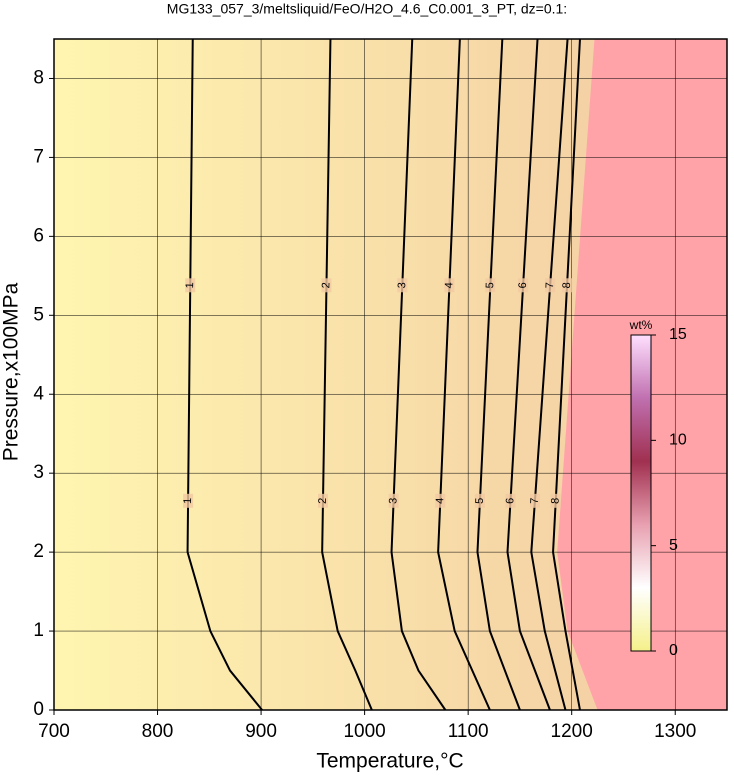 The width and height of the screenshot is (734, 781). Describe the element at coordinates (364, 731) in the screenshot. I see `x-tick-label: 1000` at that location.